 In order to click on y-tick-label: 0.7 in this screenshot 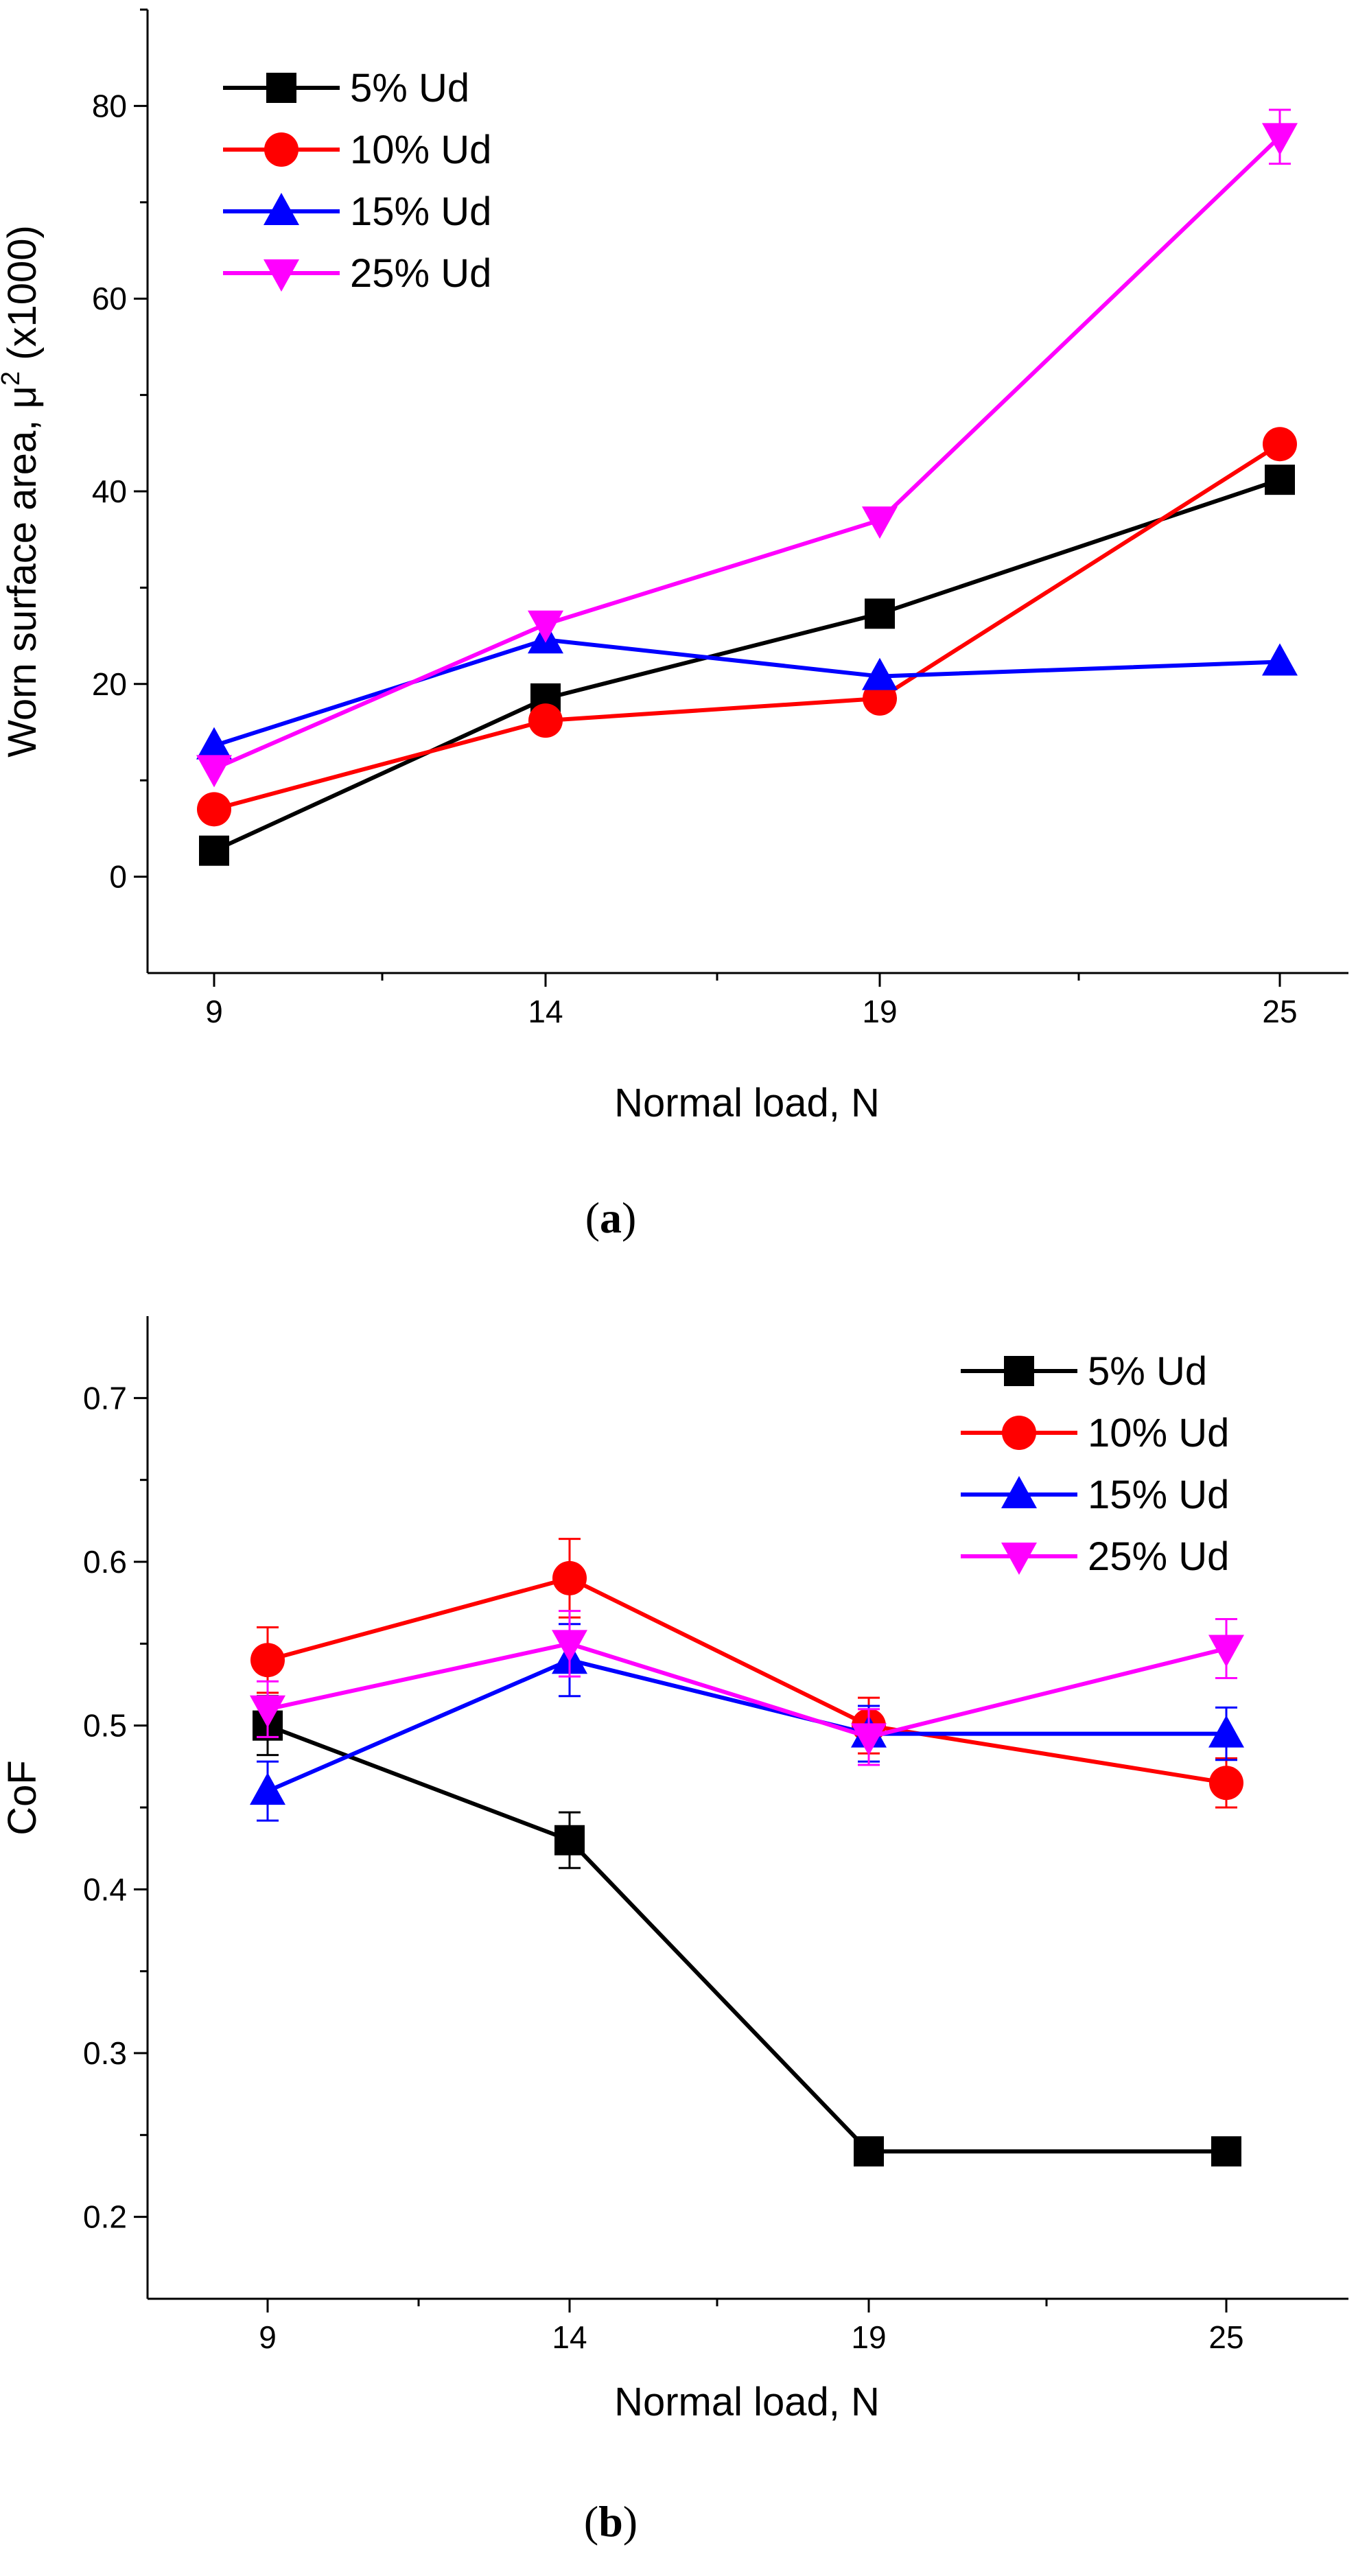, I will do `click(105, 1398)`.